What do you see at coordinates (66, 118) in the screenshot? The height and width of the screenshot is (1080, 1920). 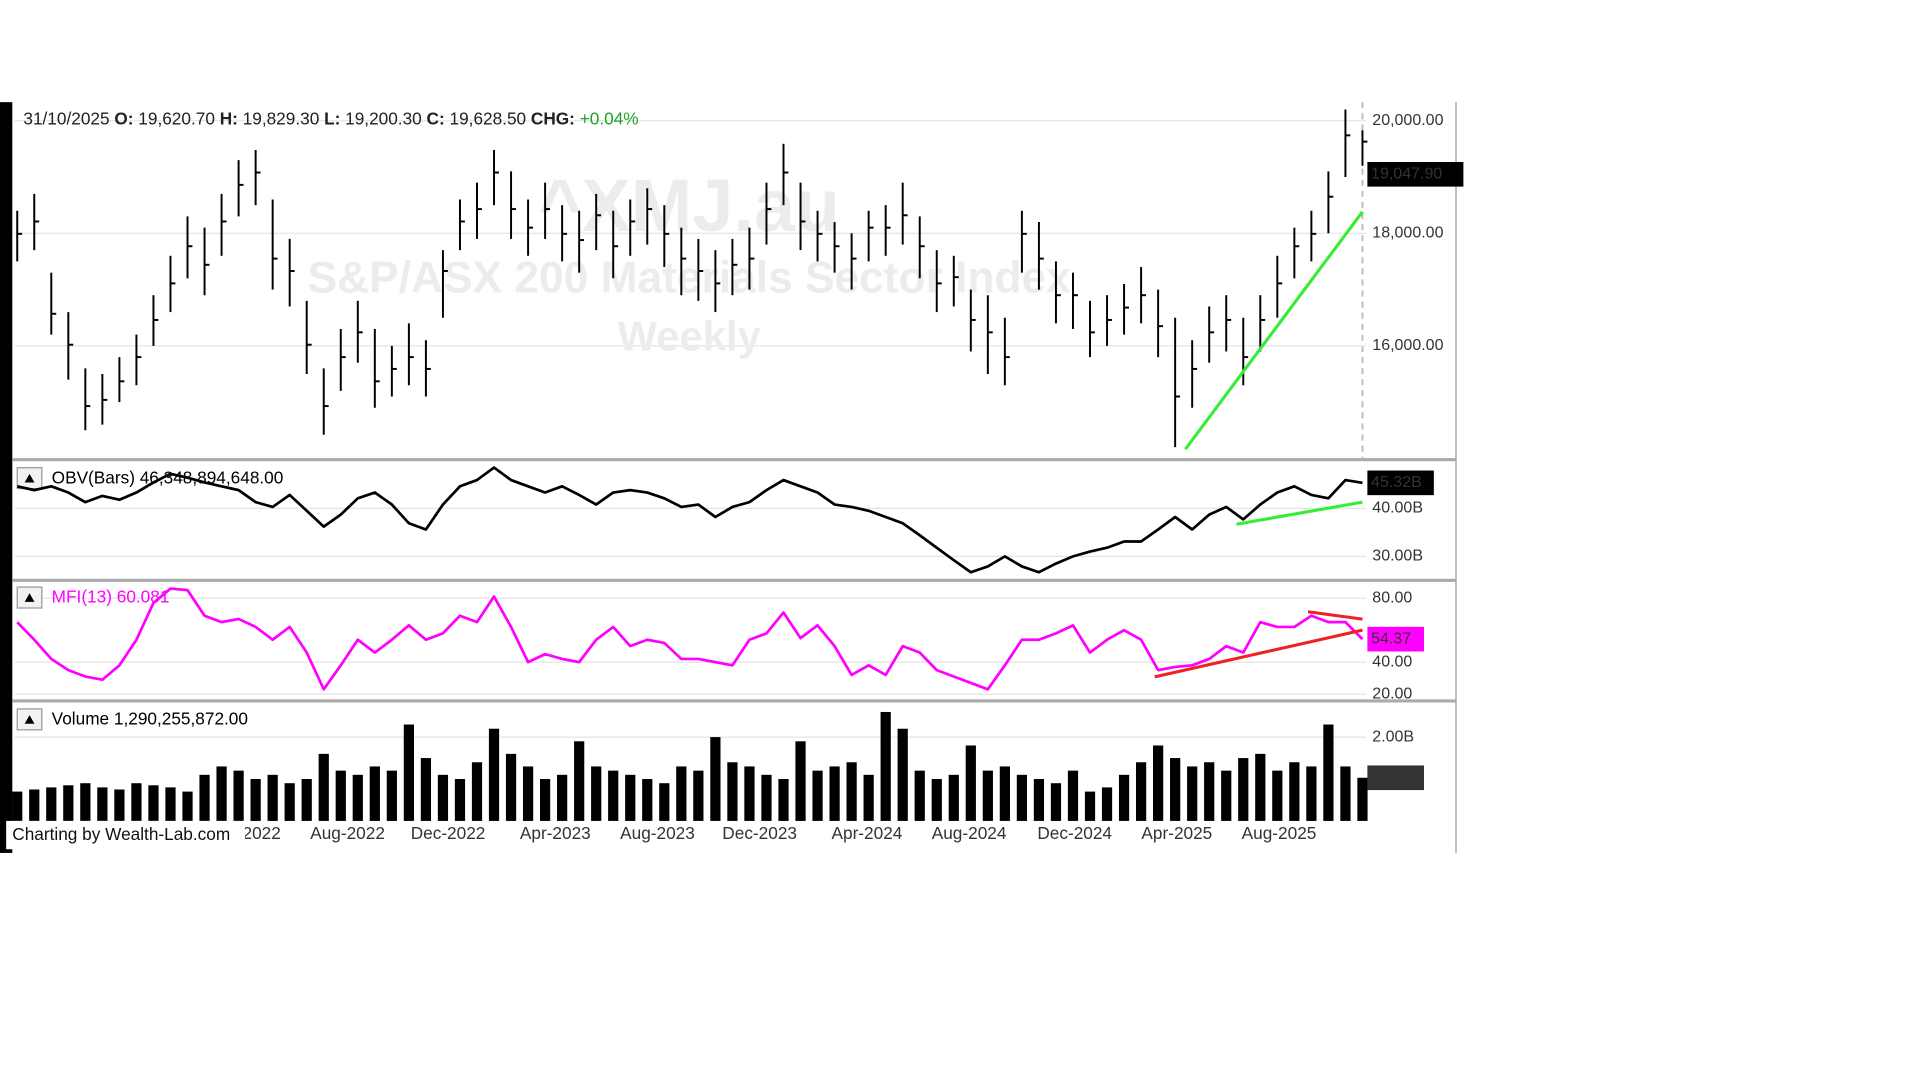 I see `header-field: 31/10/2025` at bounding box center [66, 118].